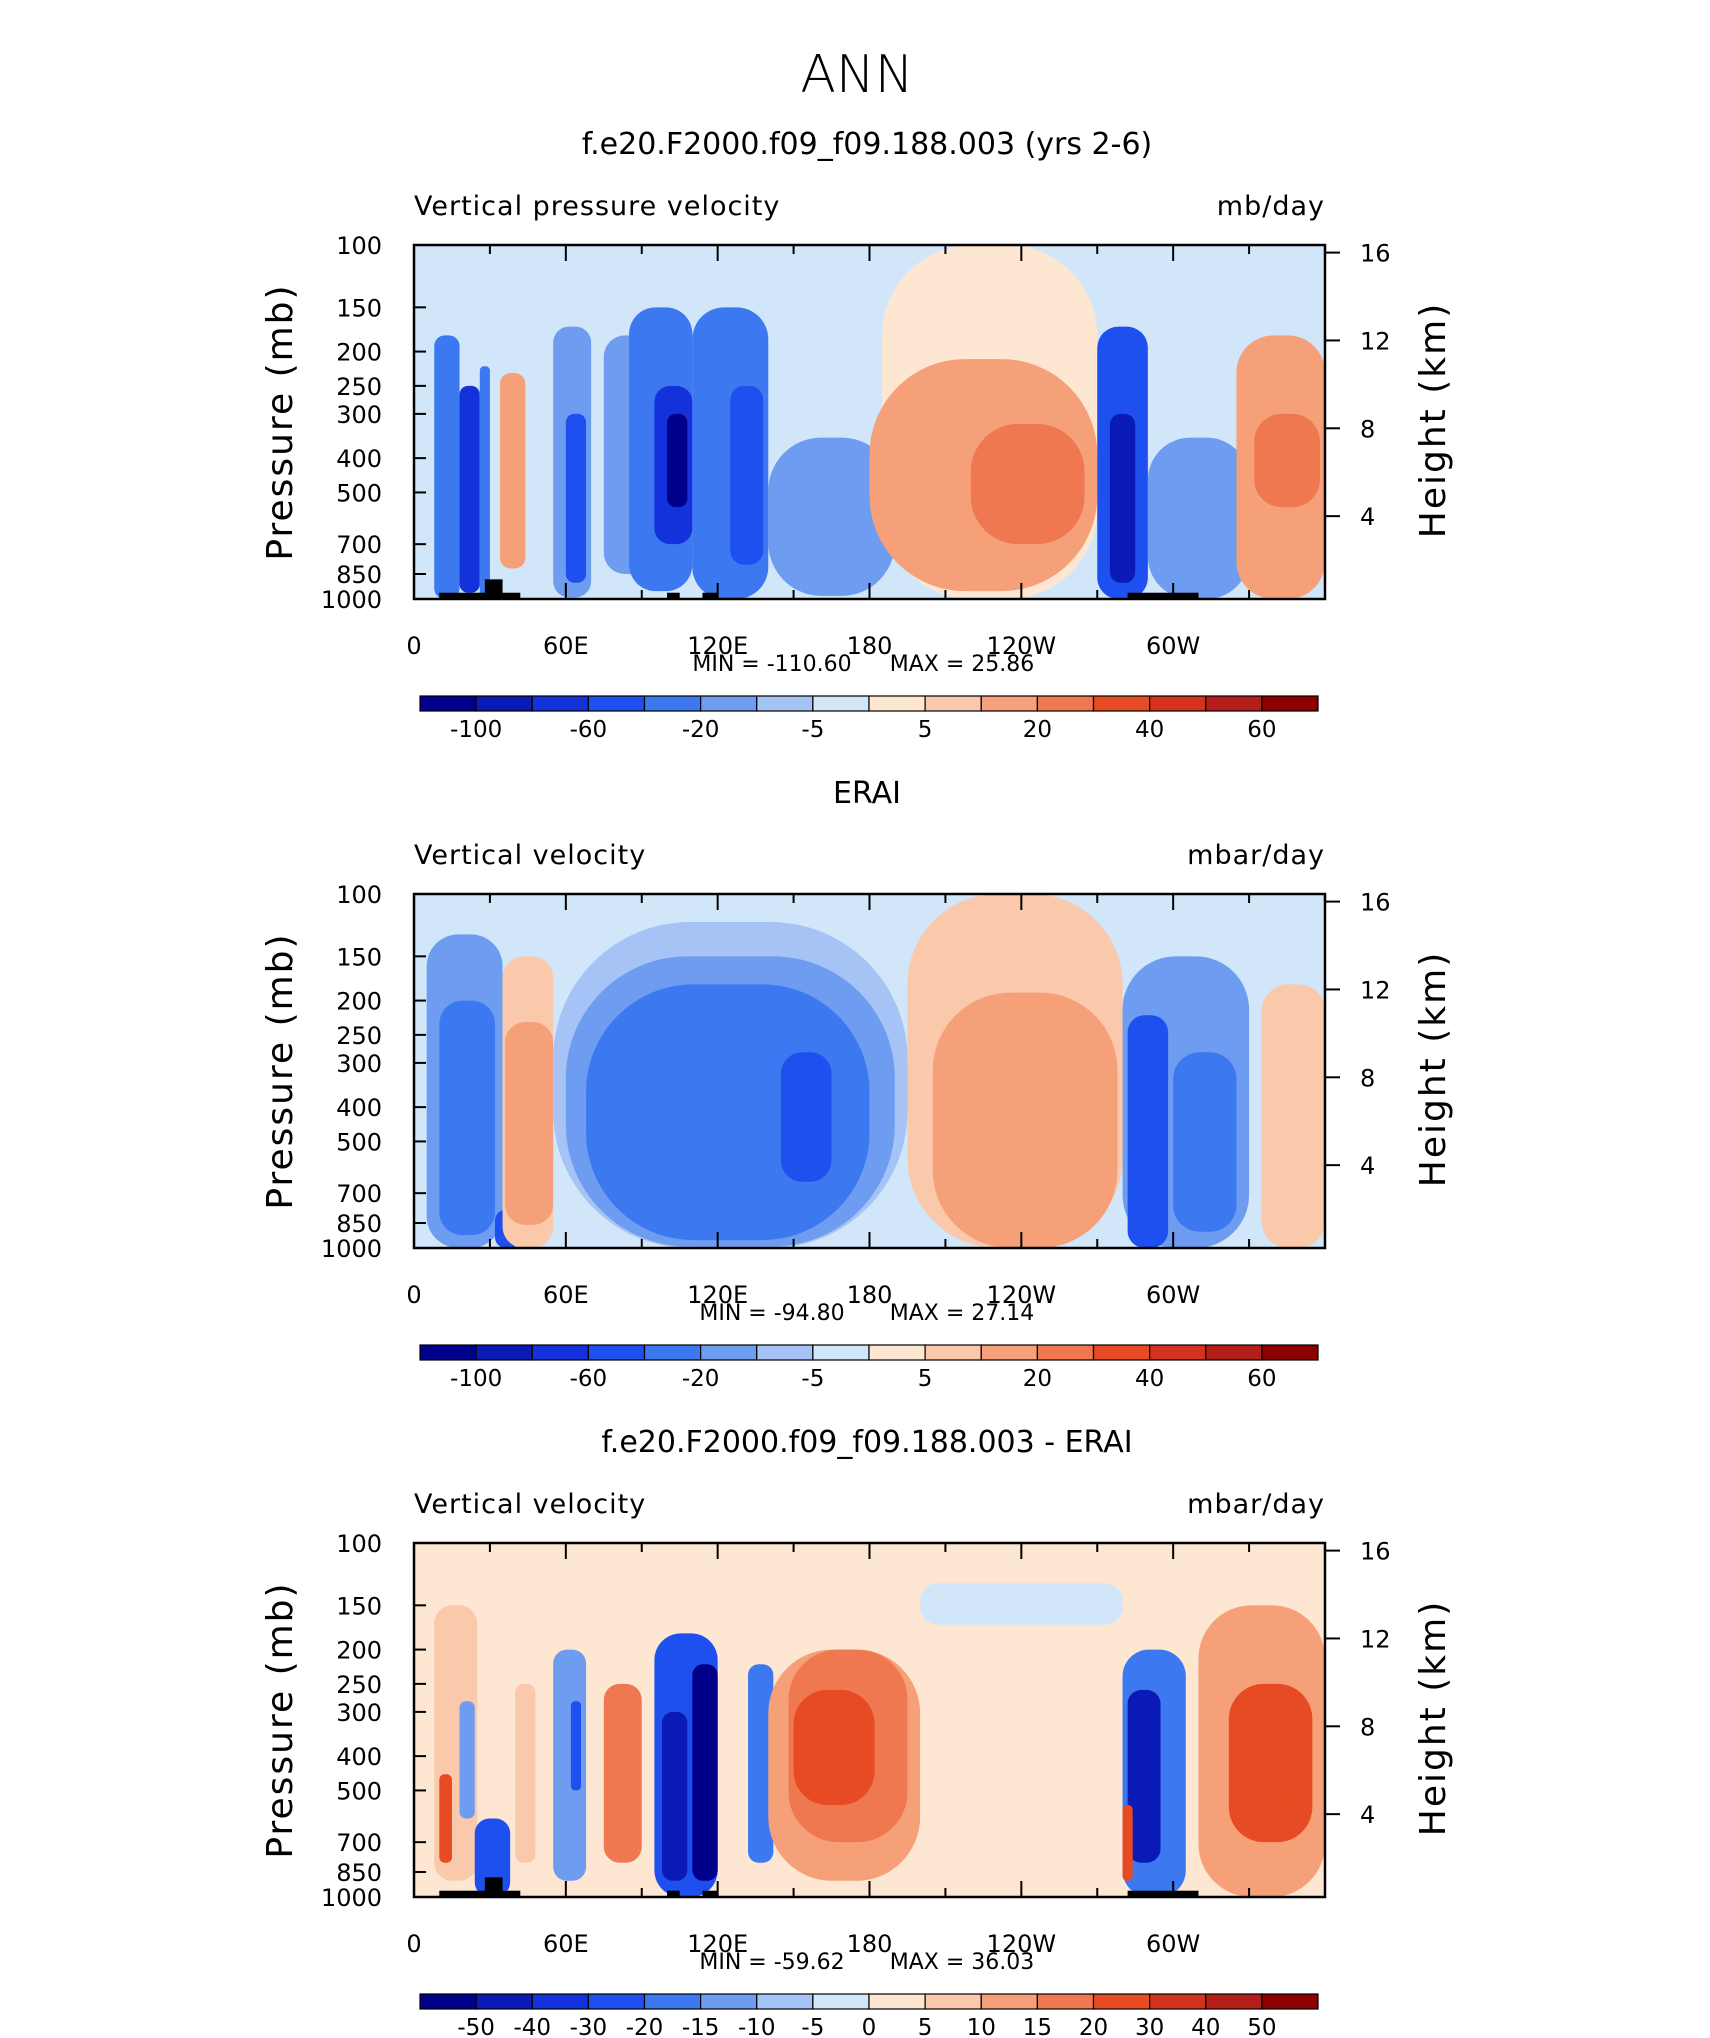 This screenshot has width=1710, height=2038. I want to click on height-tick-label: 8, so click(1367, 1078).